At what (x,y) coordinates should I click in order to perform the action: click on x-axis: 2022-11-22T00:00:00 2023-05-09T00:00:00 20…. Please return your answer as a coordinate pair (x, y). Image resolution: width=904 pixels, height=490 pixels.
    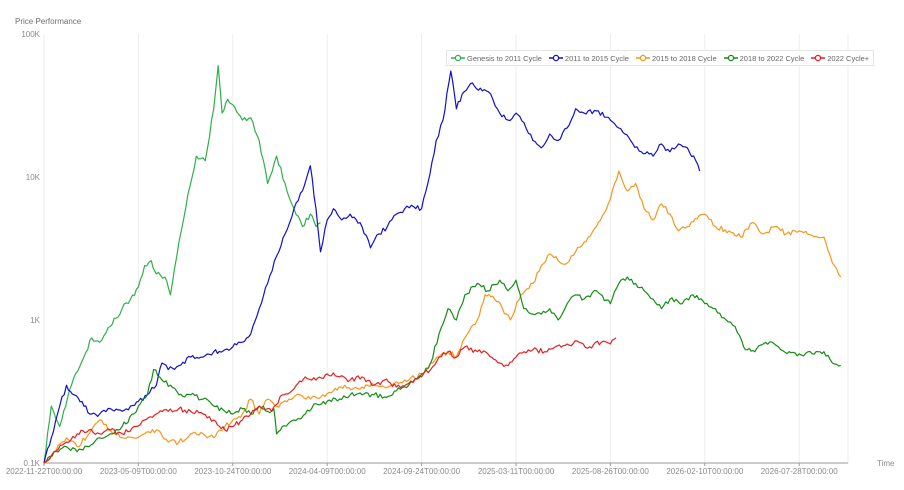
    Looking at the image, I should click on (422, 469).